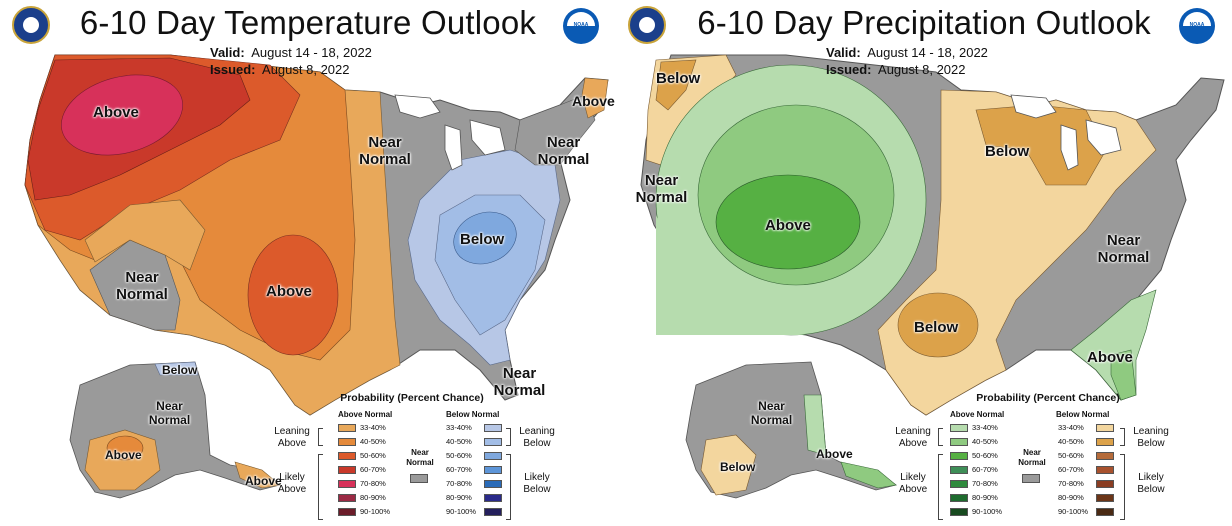 The height and width of the screenshot is (526, 1232). Describe the element at coordinates (985, 469) in the screenshot. I see `legend-range-above: 60-70%` at that location.